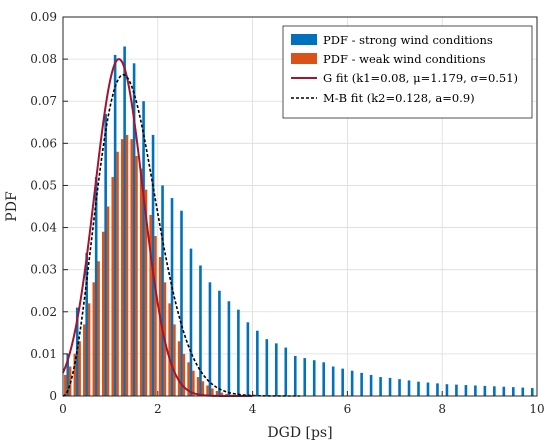 The height and width of the screenshot is (447, 550). Describe the element at coordinates (304, 39) in the screenshot. I see `legend-swatch-strong` at that location.